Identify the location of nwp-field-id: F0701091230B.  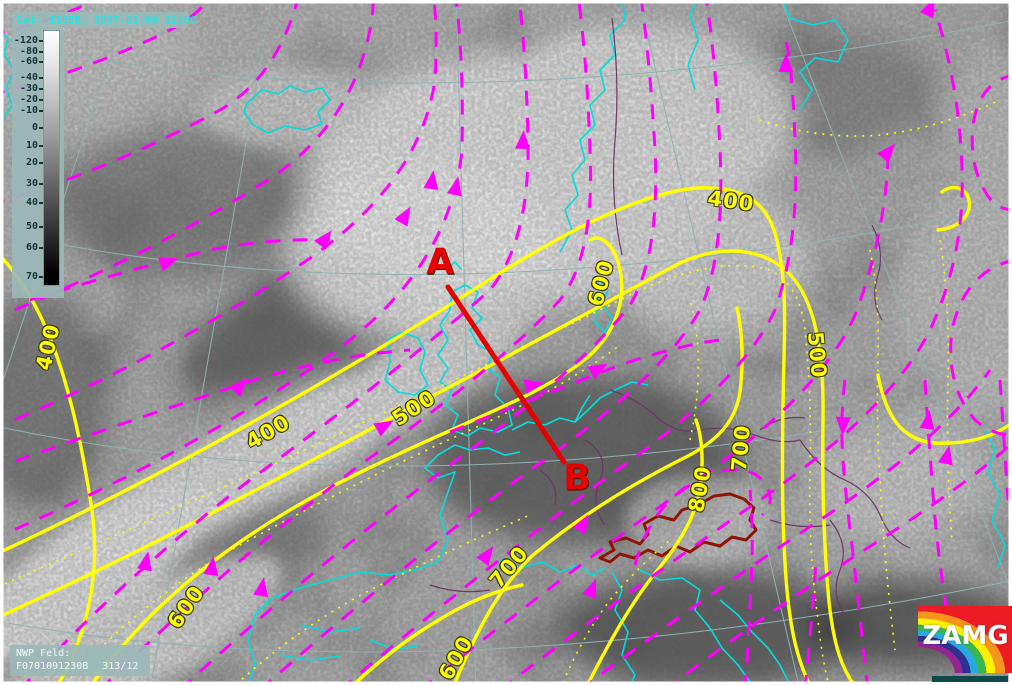
(52, 666).